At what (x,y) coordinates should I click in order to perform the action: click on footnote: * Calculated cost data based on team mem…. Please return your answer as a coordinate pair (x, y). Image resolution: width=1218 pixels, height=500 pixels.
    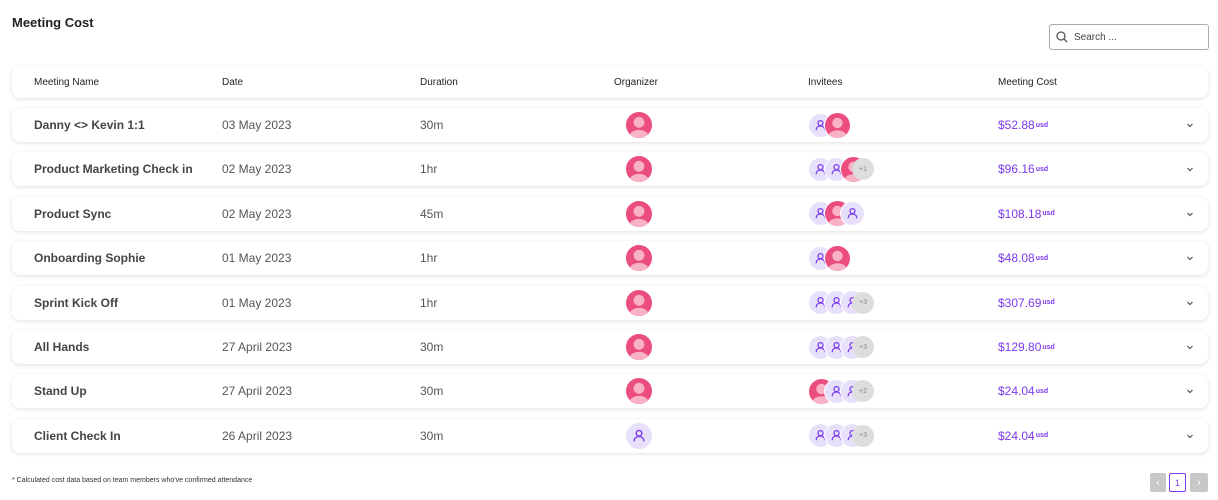
    Looking at the image, I should click on (132, 480).